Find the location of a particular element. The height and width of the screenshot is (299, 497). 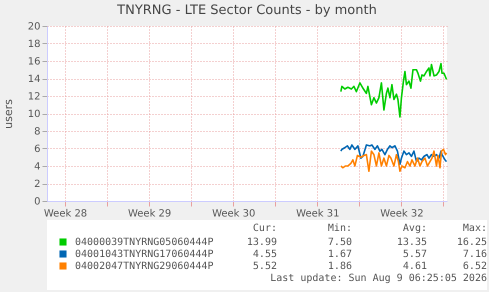

y-tick-label: 8 is located at coordinates (37, 132).